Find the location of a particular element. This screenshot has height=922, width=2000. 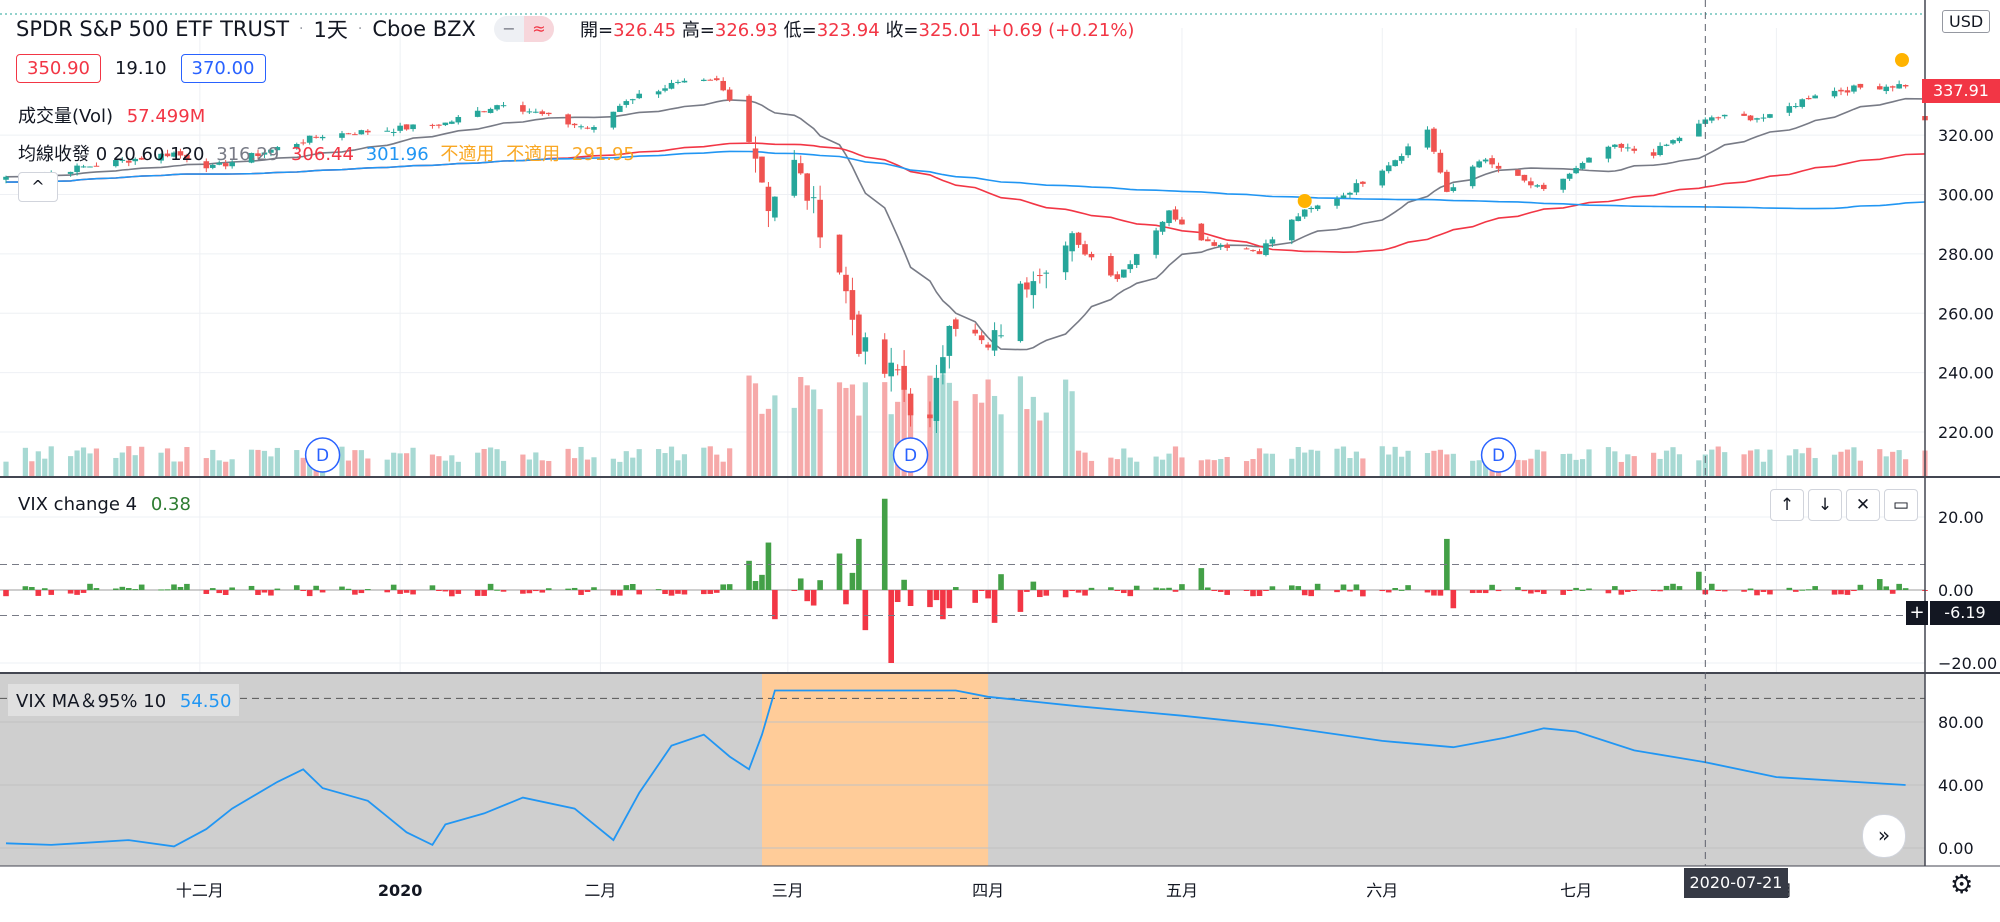

high-label: 高= is located at coordinates (698, 30).